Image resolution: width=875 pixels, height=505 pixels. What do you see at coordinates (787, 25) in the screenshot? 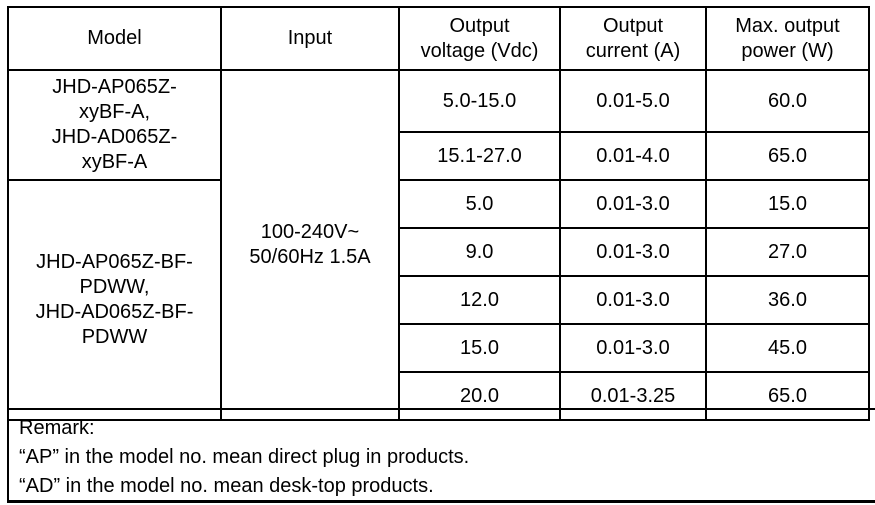
I see `column-header-max-output-power-line1: Max. output` at bounding box center [787, 25].